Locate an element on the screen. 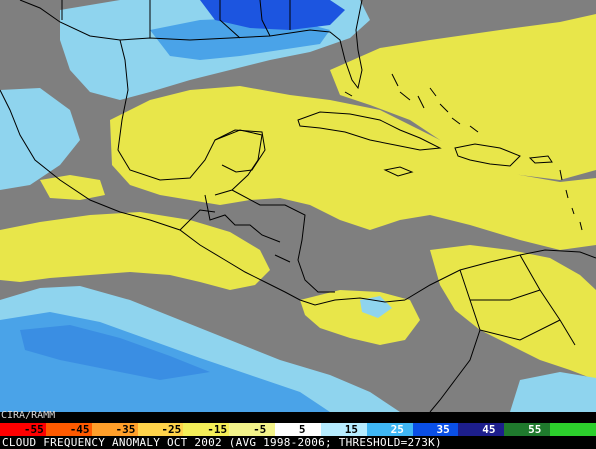 The width and height of the screenshot is (596, 449). yellow-region-central is located at coordinates (360, 317).